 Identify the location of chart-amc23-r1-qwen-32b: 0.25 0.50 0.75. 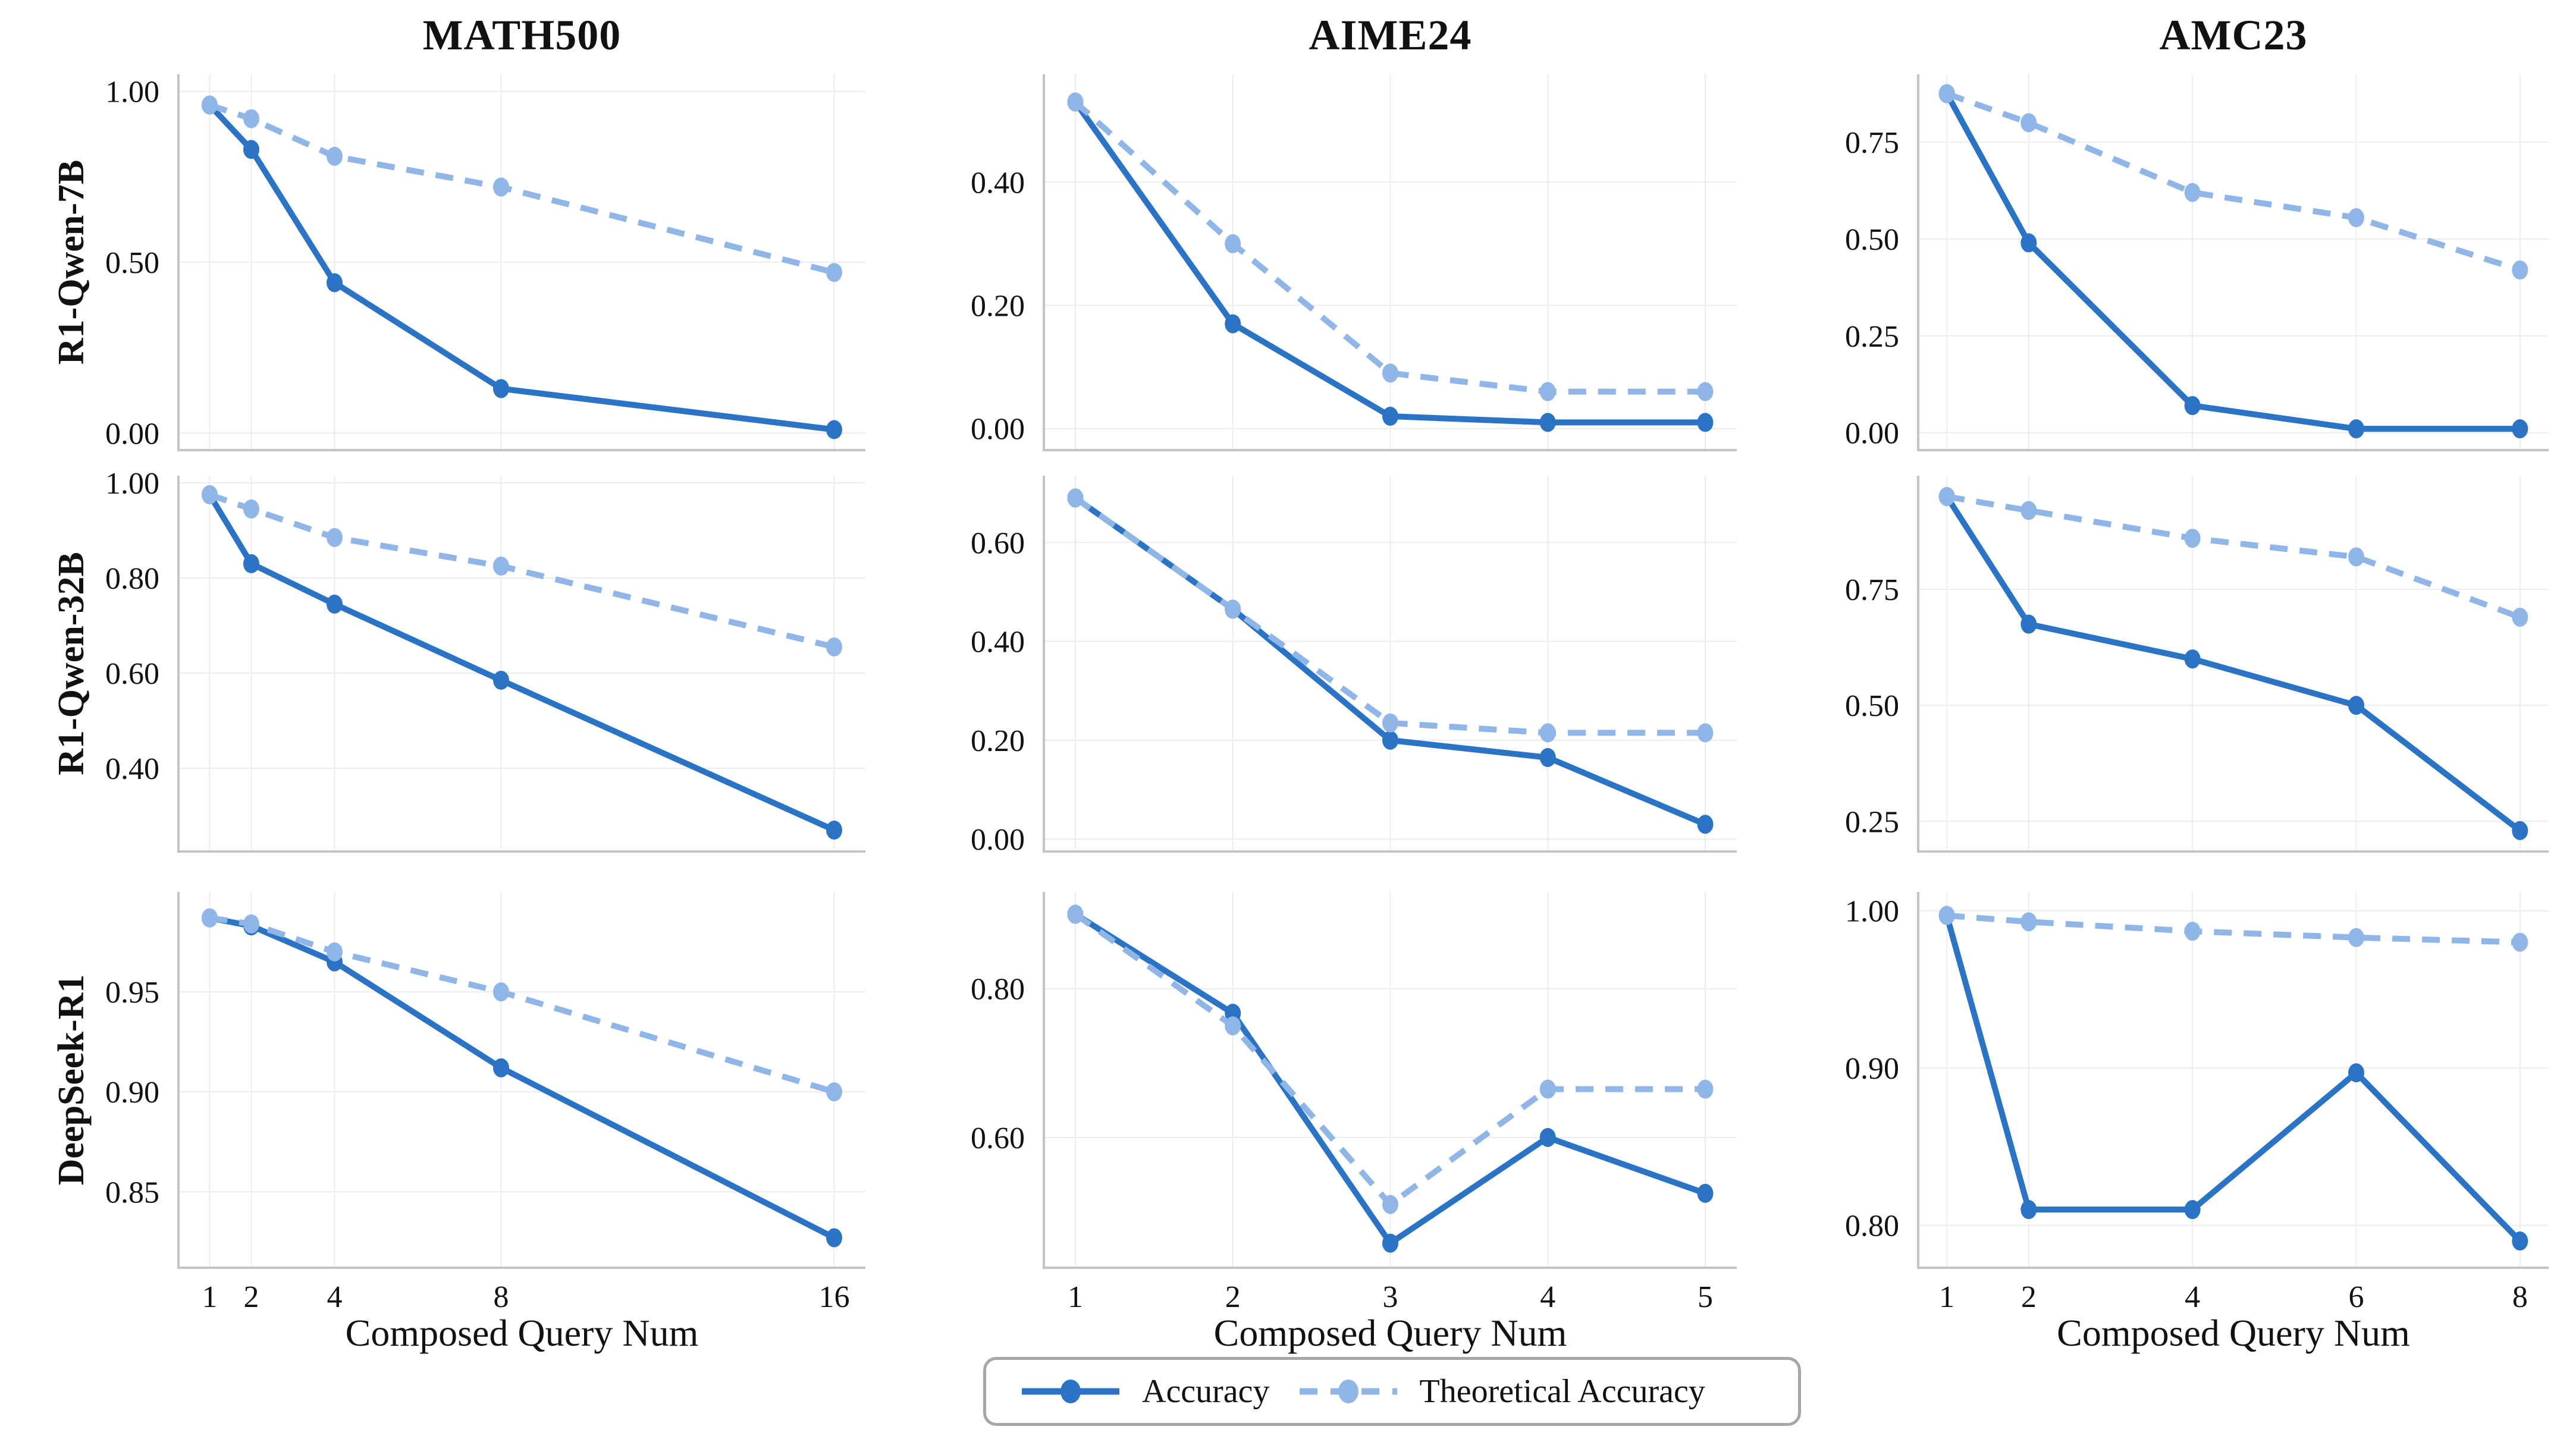
(2197, 664).